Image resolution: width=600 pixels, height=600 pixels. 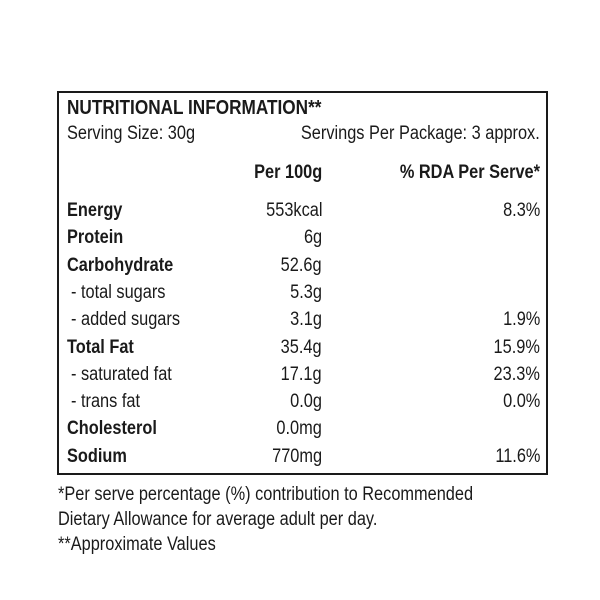 What do you see at coordinates (293, 210) in the screenshot?
I see `per100-value: 553kcal` at bounding box center [293, 210].